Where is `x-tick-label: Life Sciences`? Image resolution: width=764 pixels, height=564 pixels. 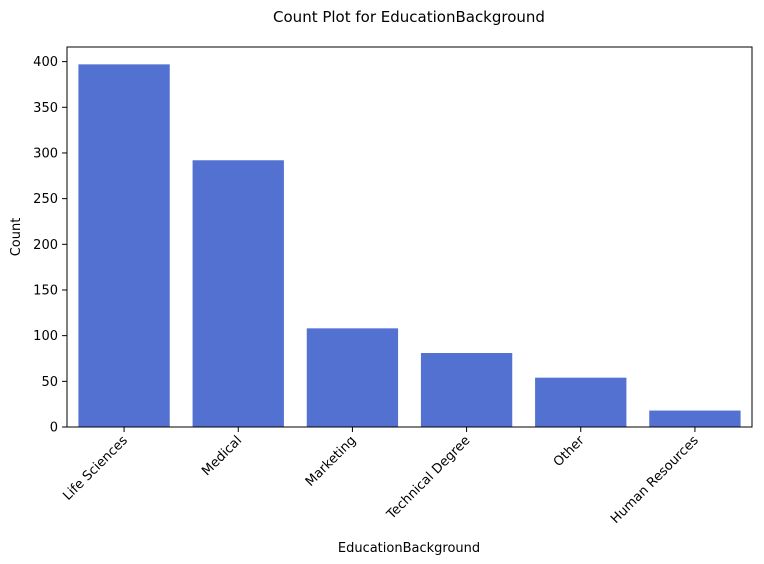 x-tick-label: Life Sciences is located at coordinates (95, 468).